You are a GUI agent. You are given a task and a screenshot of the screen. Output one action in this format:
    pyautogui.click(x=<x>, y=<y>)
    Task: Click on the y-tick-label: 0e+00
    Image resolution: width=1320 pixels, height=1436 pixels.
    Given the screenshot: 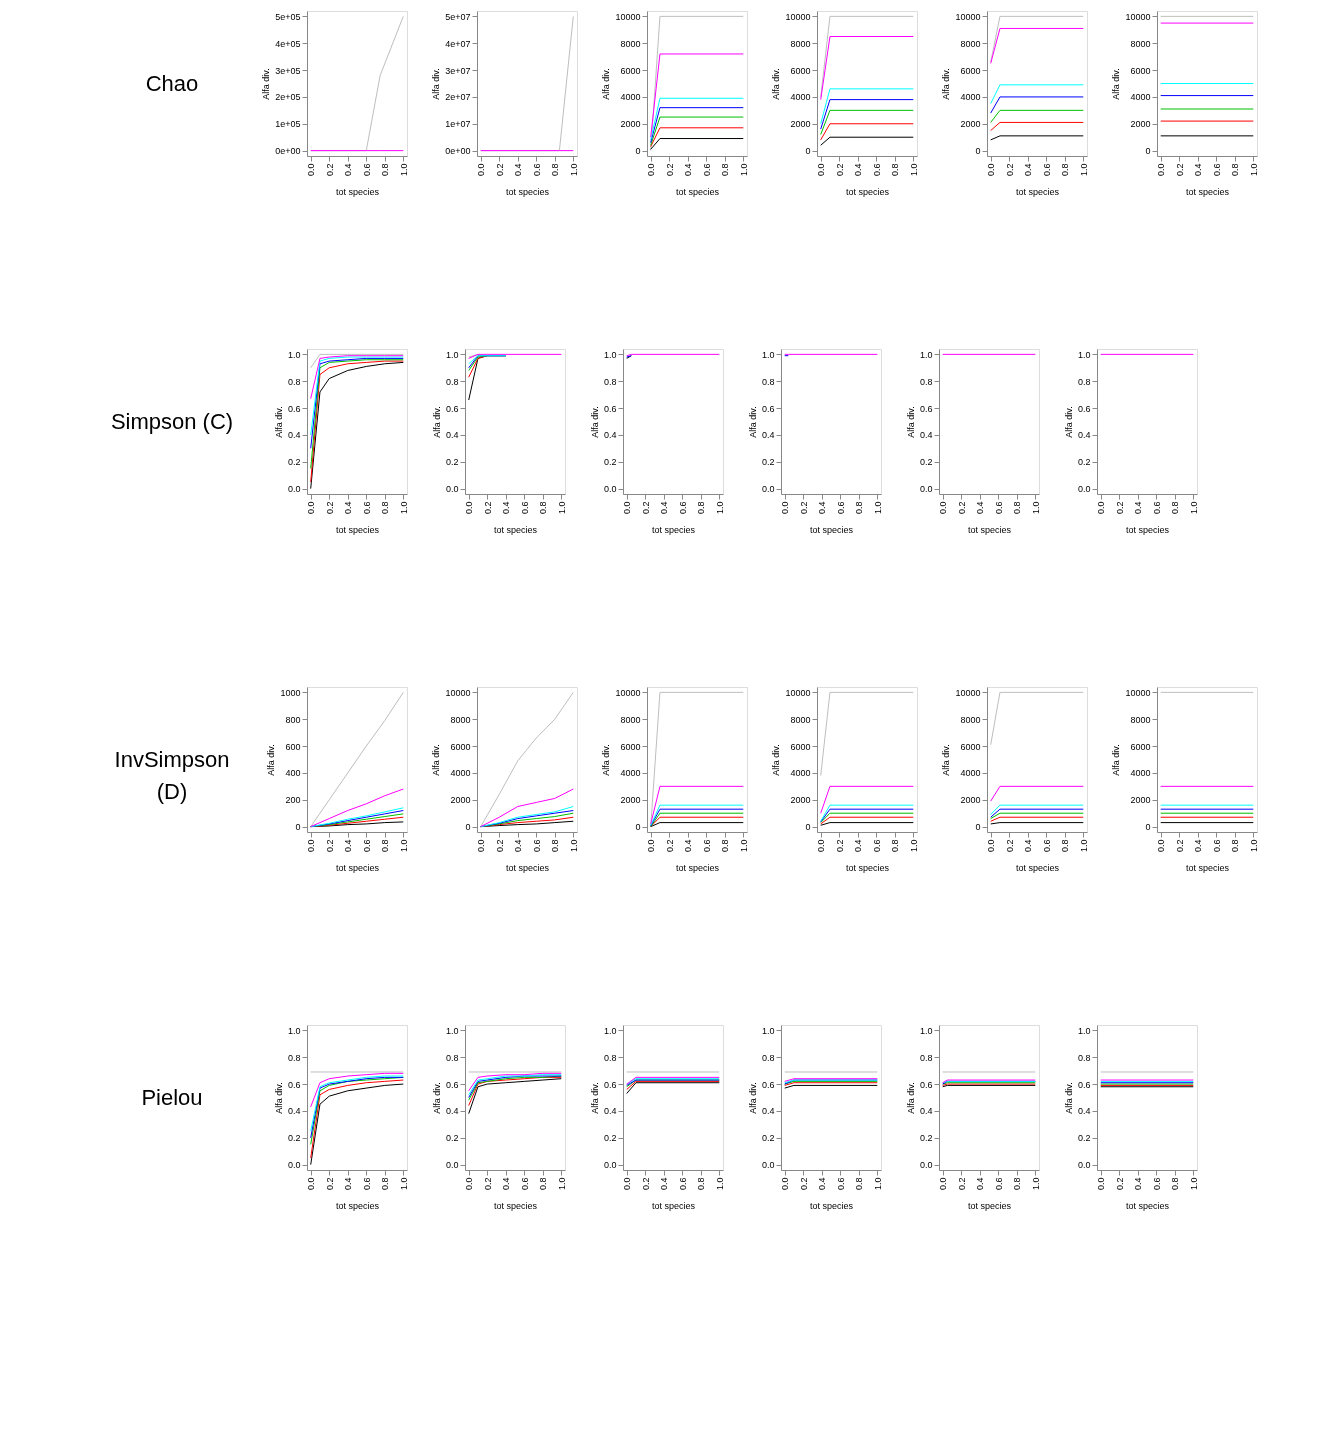 What is the action you would take?
    pyautogui.click(x=288, y=151)
    